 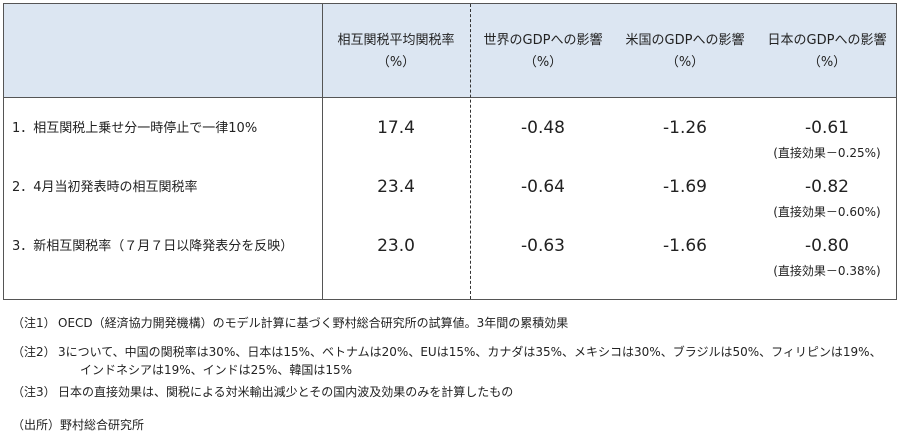 What do you see at coordinates (78, 425) in the screenshot?
I see `source: （出所）野村総合研究所` at bounding box center [78, 425].